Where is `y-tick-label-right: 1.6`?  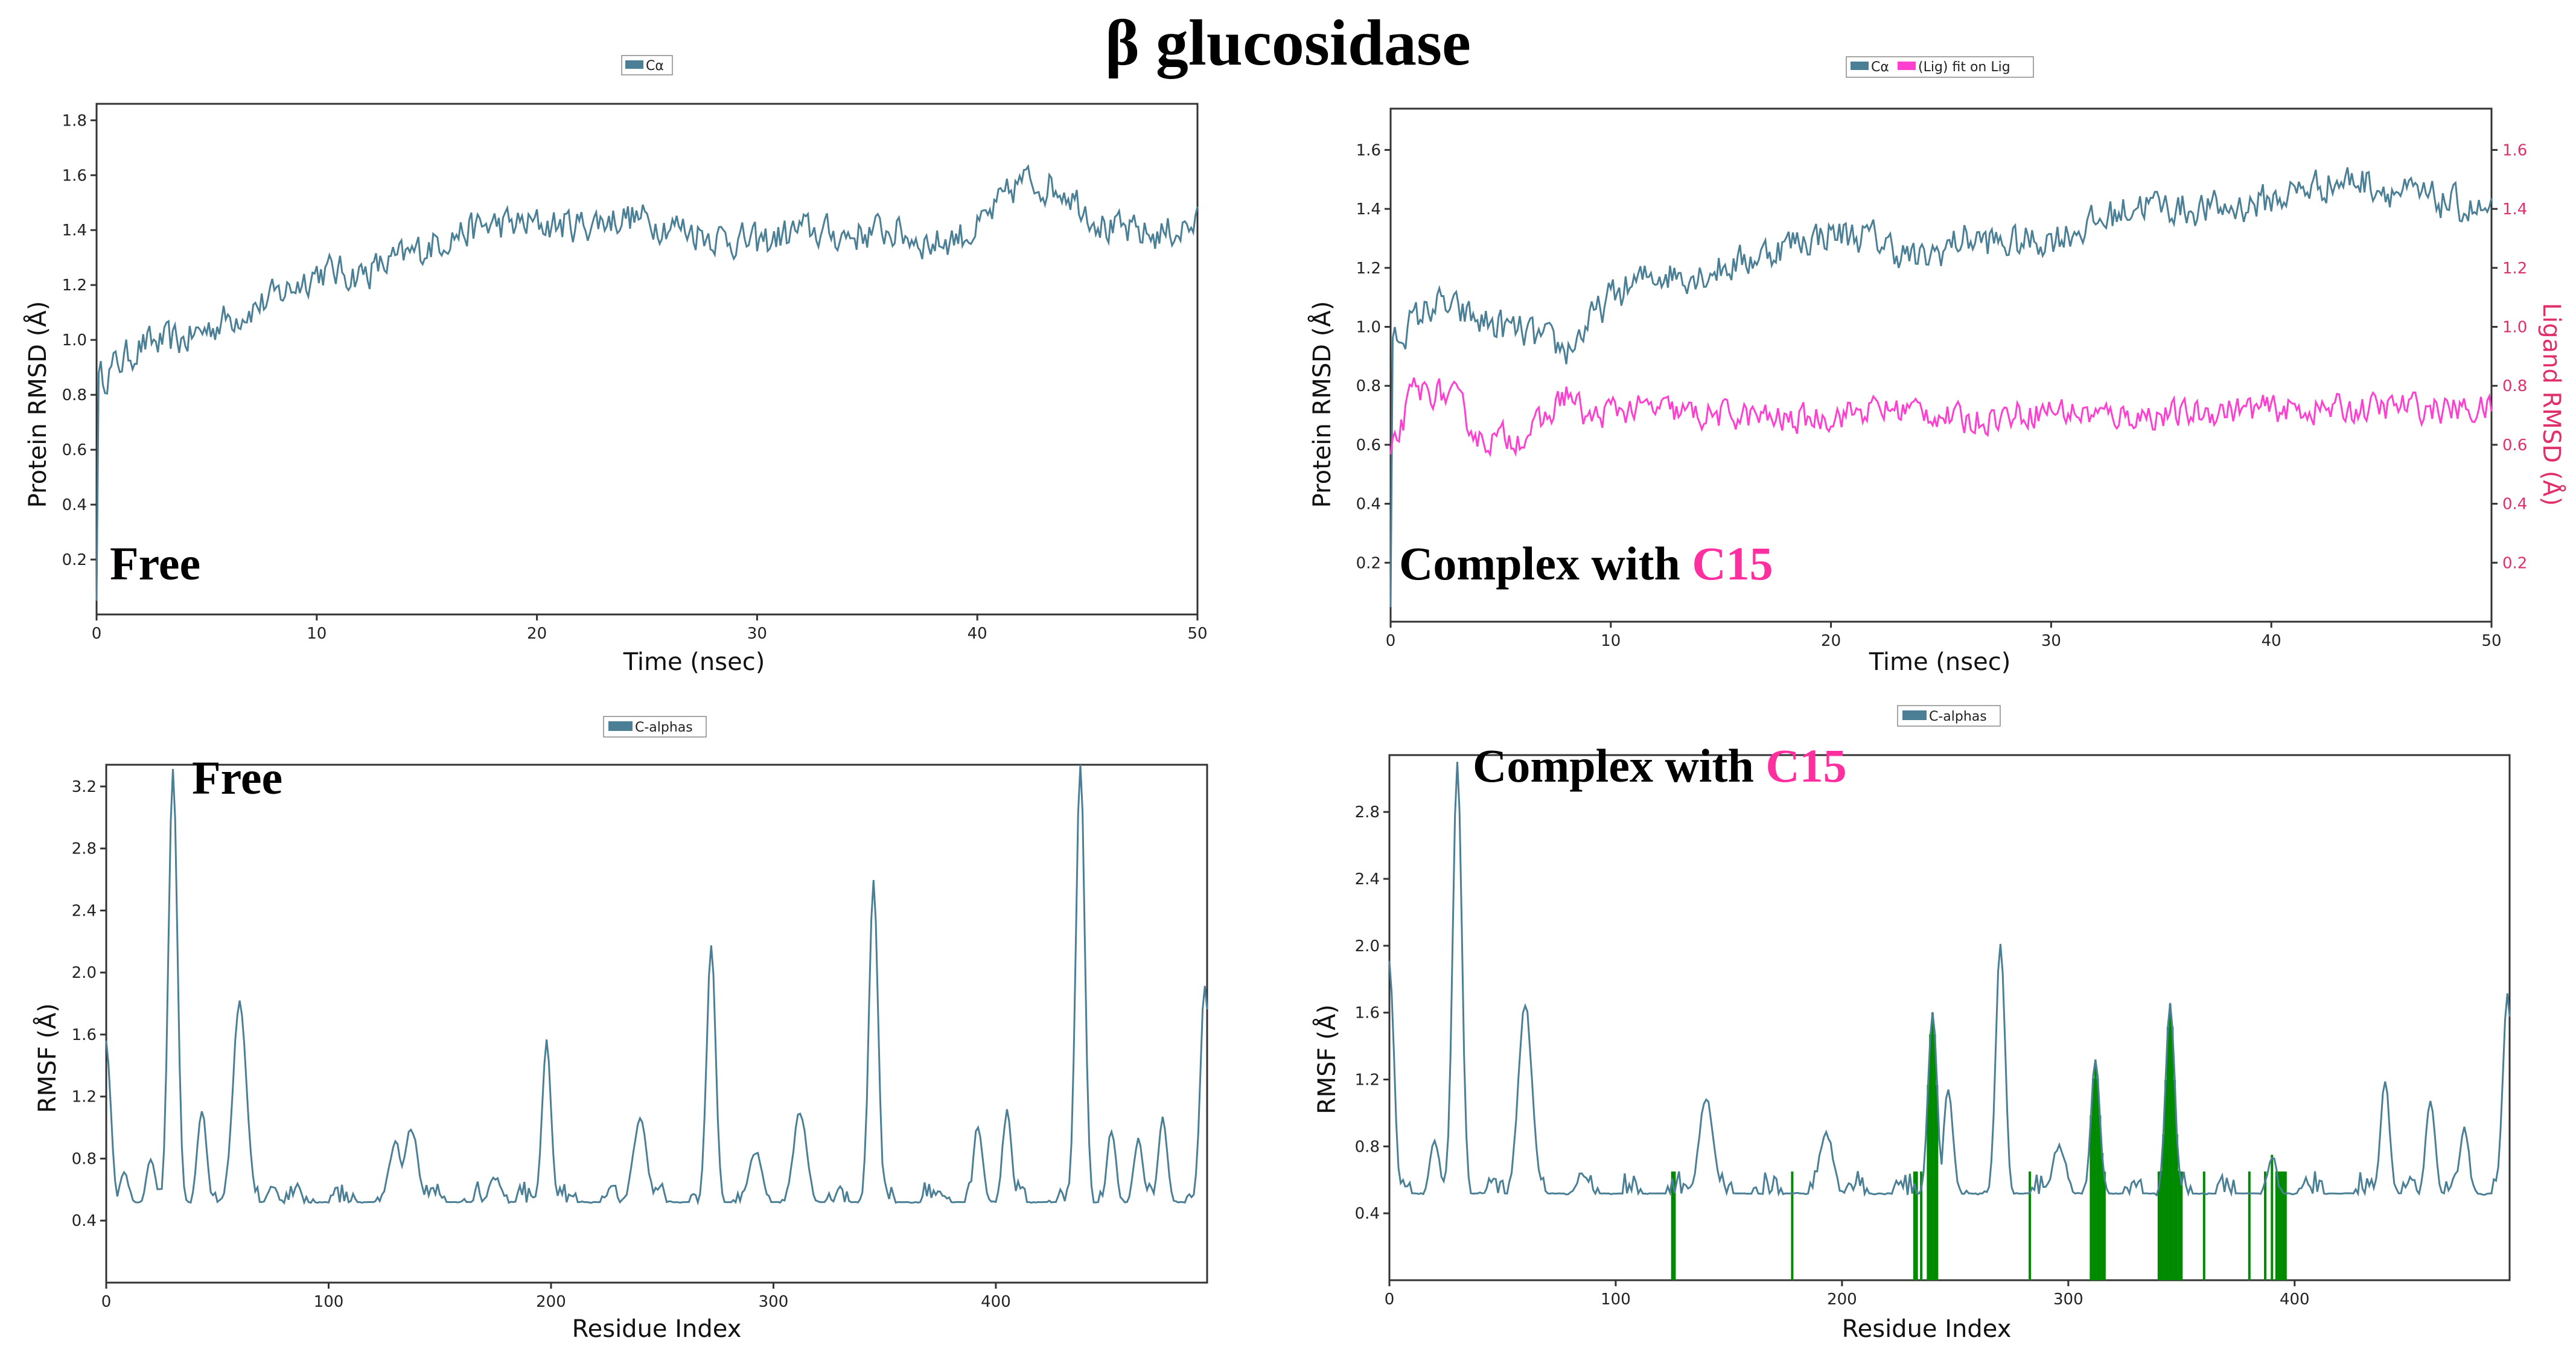 y-tick-label-right: 1.6 is located at coordinates (2514, 150).